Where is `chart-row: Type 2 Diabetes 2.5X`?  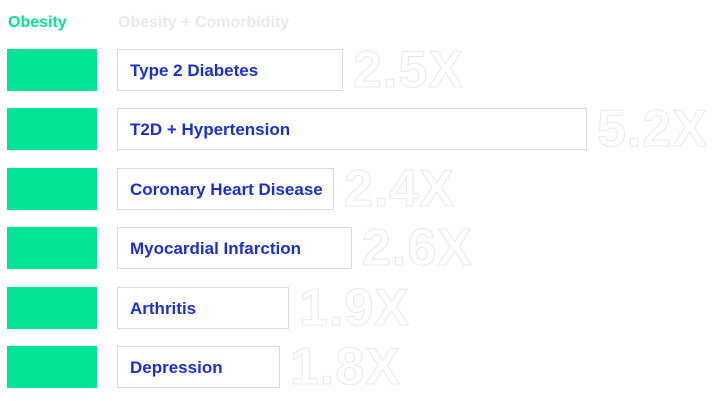 chart-row: Type 2 Diabetes 2.5X is located at coordinates (363, 70).